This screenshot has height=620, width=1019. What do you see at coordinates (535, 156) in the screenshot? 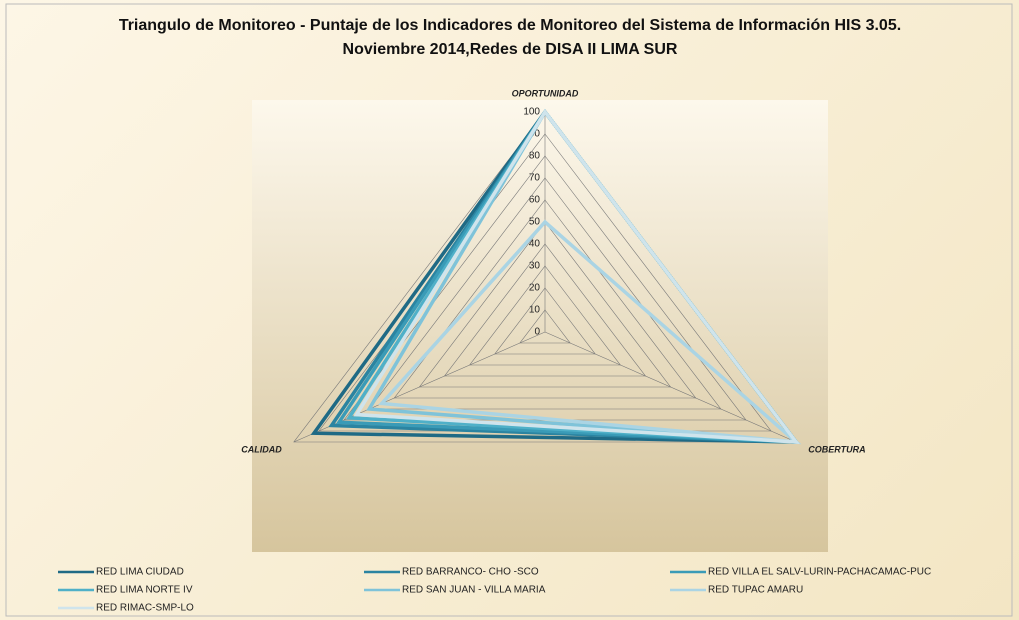
I see `y-tick-label: 80` at bounding box center [535, 156].